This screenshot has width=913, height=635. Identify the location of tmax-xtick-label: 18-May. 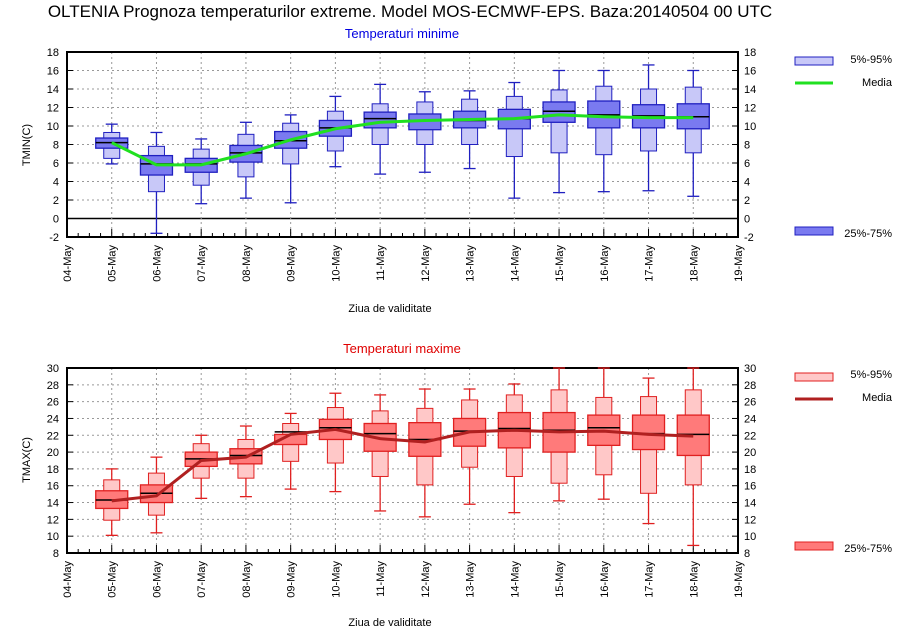
(694, 579).